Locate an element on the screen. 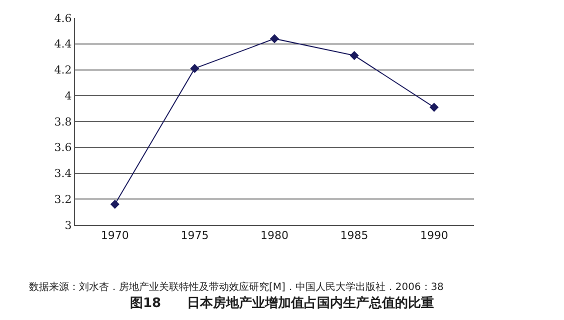 Image resolution: width=564 pixels, height=320 pixels. x-tick-label: 1975 is located at coordinates (194, 235).